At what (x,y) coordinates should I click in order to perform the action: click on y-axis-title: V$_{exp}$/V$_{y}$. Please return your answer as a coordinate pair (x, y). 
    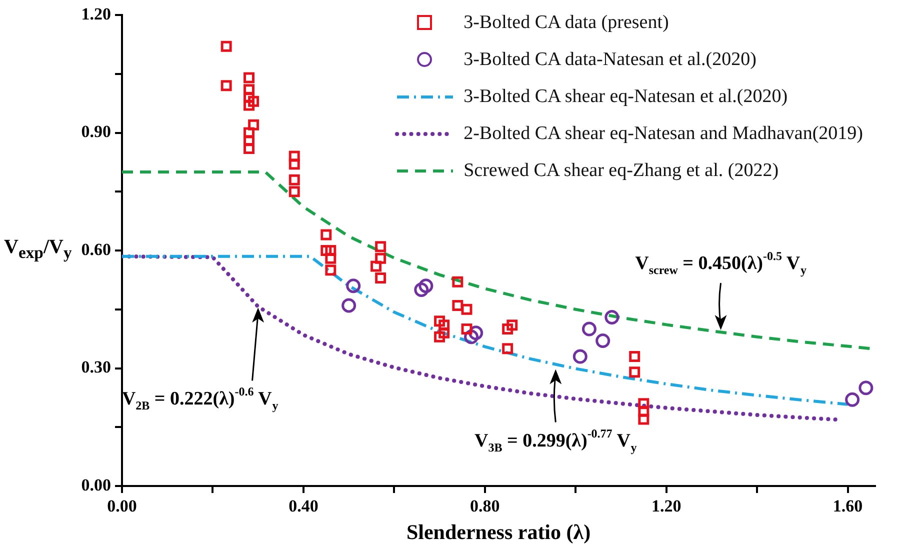
    Looking at the image, I should click on (38, 249).